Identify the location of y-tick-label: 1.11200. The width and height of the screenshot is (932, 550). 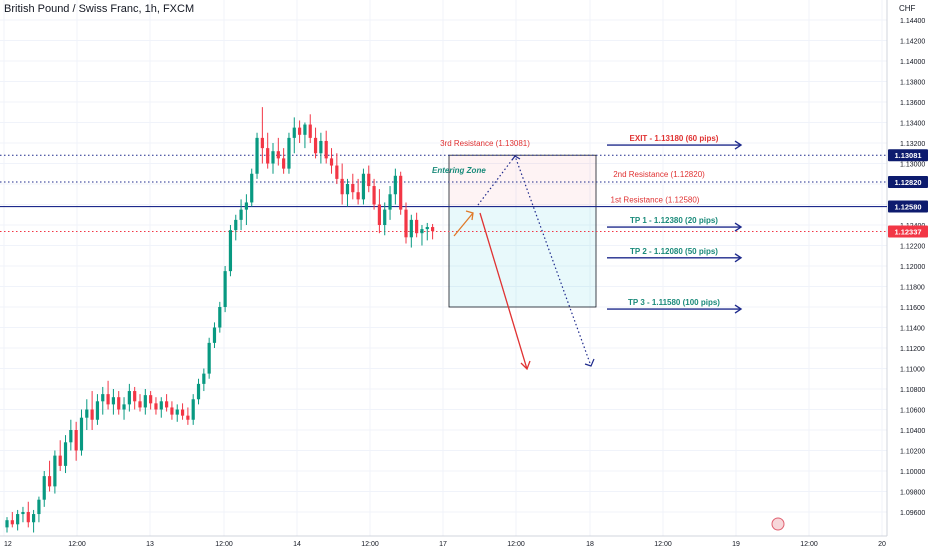
(912, 349).